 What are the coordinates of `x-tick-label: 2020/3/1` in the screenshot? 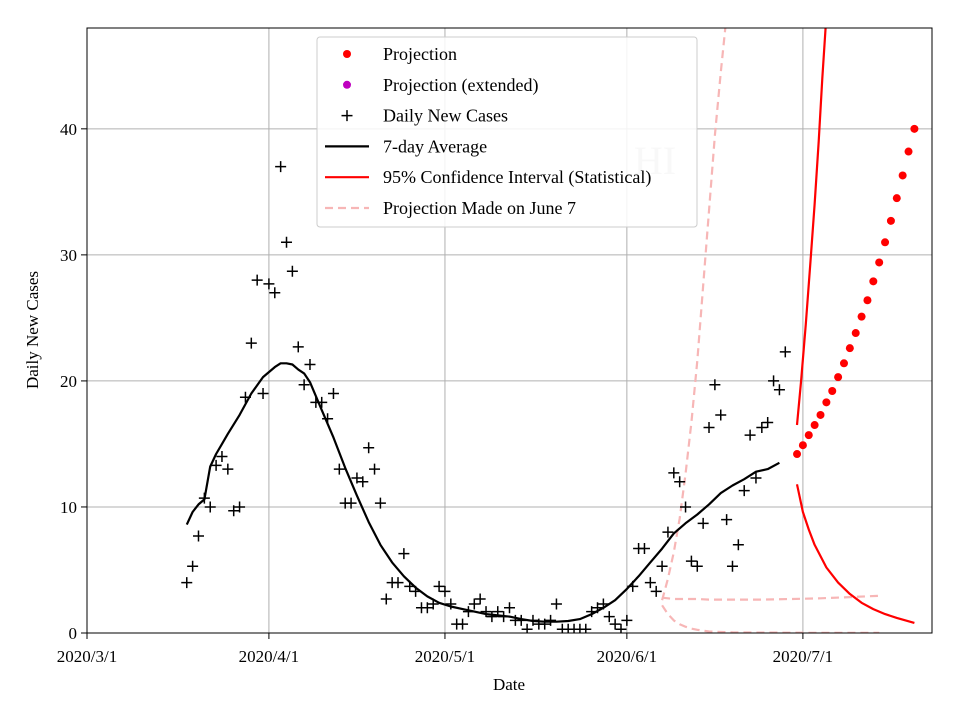 It's located at (87, 656).